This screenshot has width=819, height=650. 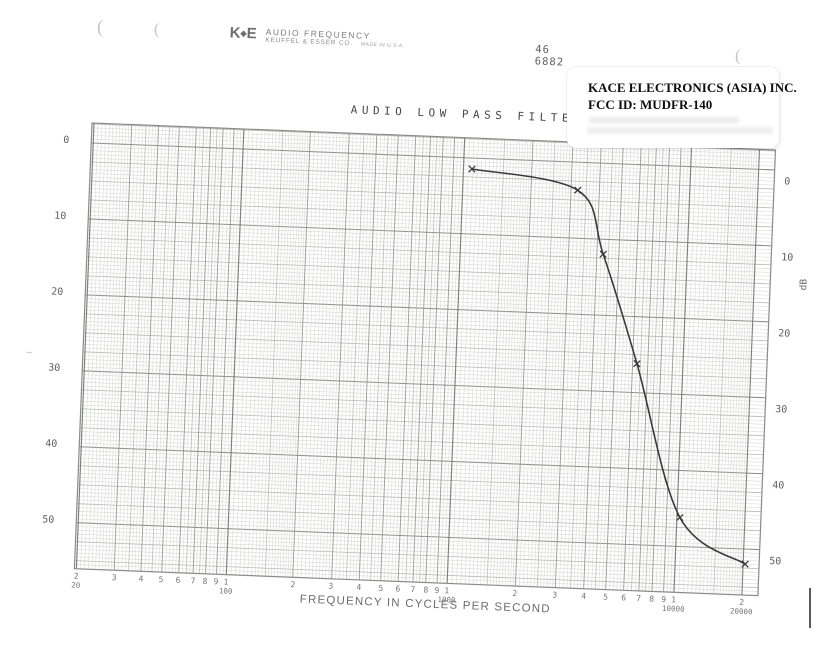 What do you see at coordinates (48, 520) in the screenshot?
I see `y-tick-label-left: 50` at bounding box center [48, 520].